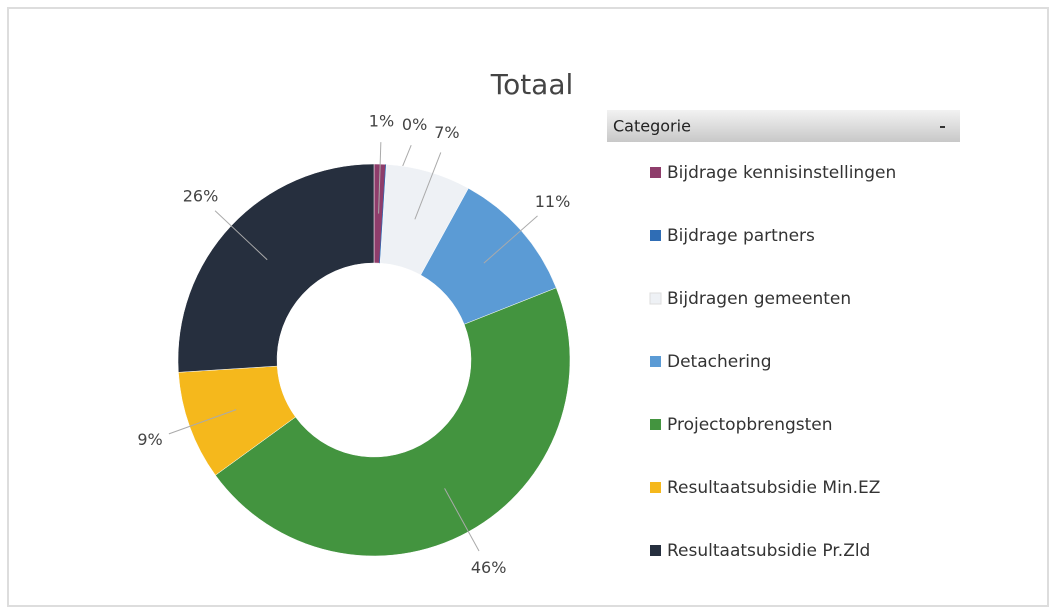 The height and width of the screenshot is (613, 1057). Describe the element at coordinates (553, 201) in the screenshot. I see `data-label: 11%` at that location.